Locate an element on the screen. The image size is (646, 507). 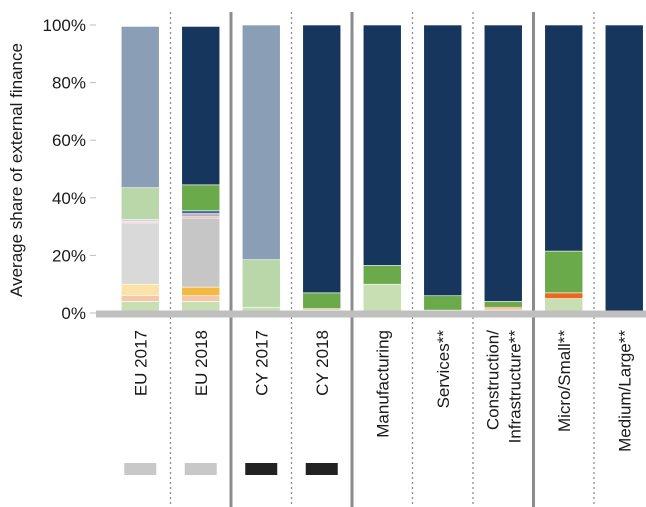
category-label-line: CY 2018 is located at coordinates (322, 363).